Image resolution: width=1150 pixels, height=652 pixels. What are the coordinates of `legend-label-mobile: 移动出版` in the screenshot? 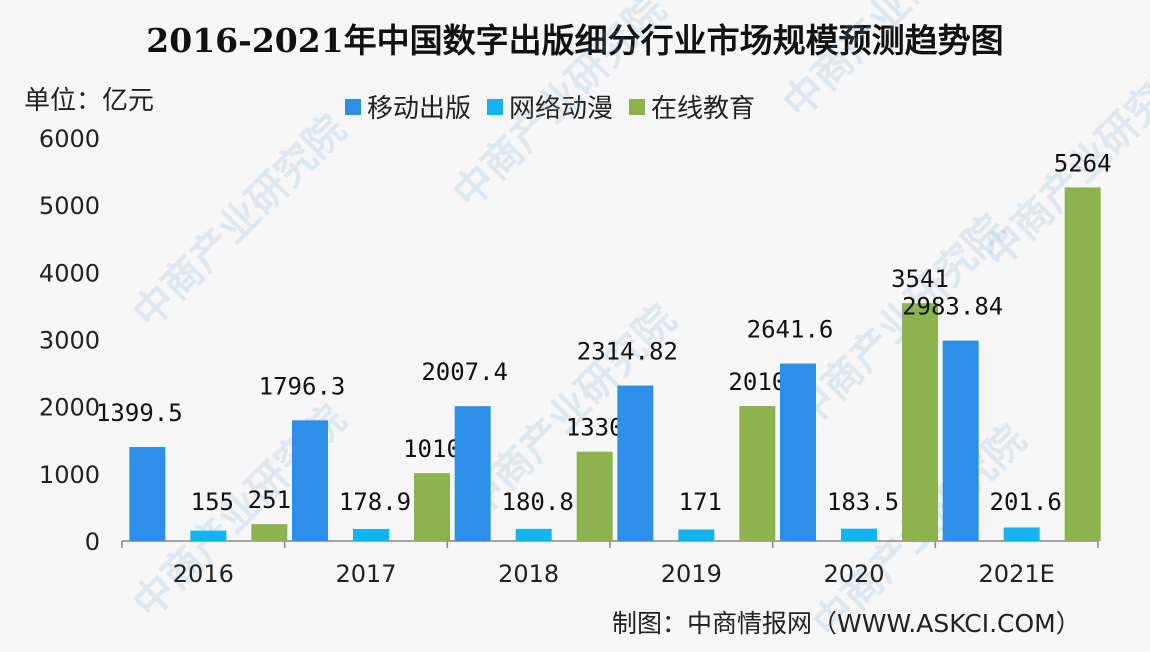 It's located at (419, 109).